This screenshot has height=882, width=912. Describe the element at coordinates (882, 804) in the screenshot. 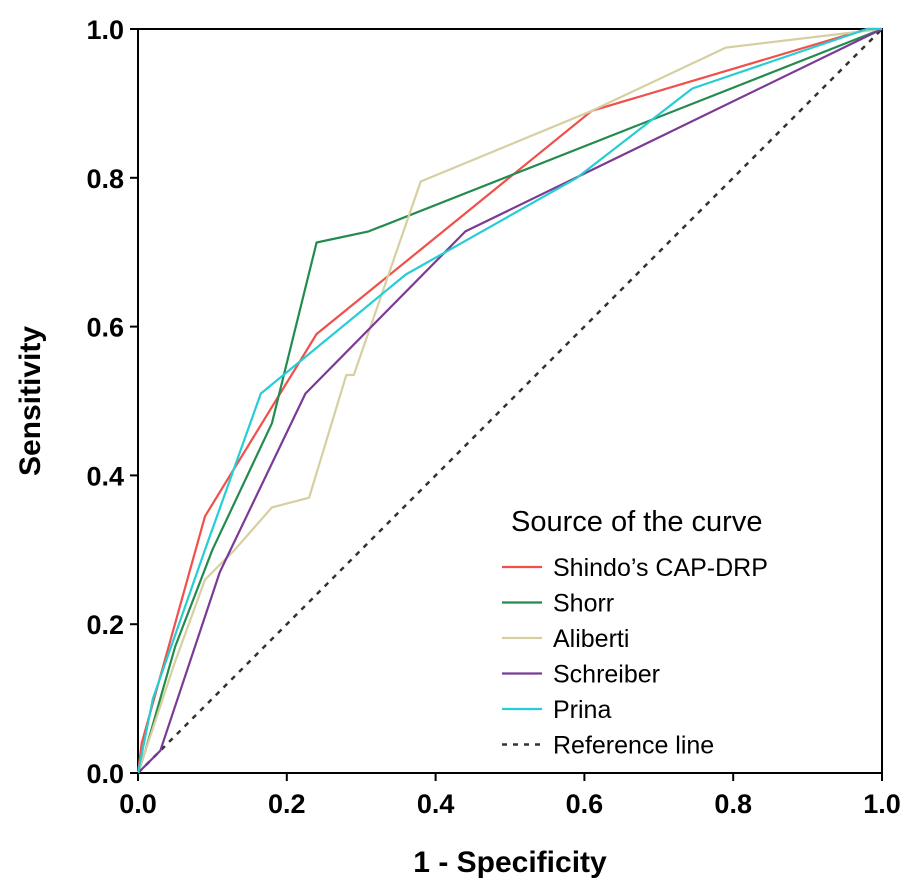

I see `x-tick-label: 1.0` at that location.